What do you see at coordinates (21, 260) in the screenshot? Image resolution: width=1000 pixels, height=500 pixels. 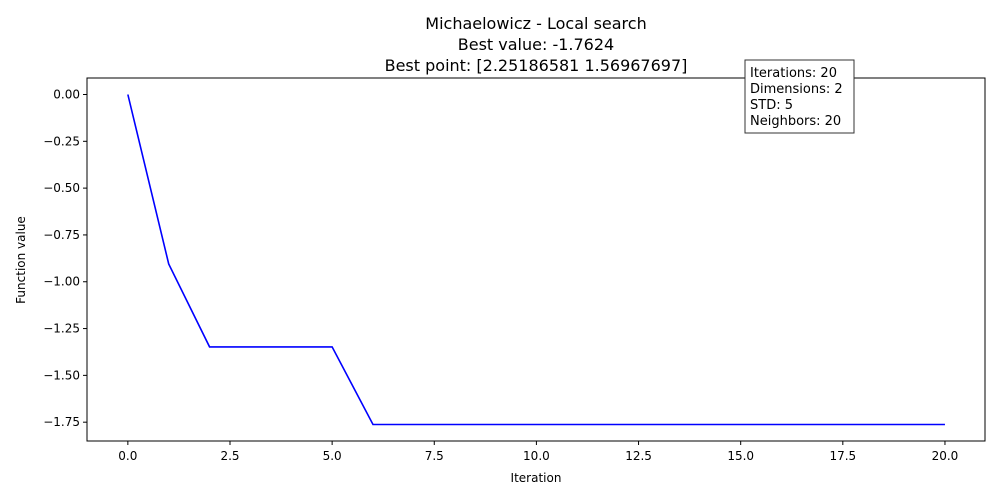 I see `y-axis-label: Function value` at bounding box center [21, 260].